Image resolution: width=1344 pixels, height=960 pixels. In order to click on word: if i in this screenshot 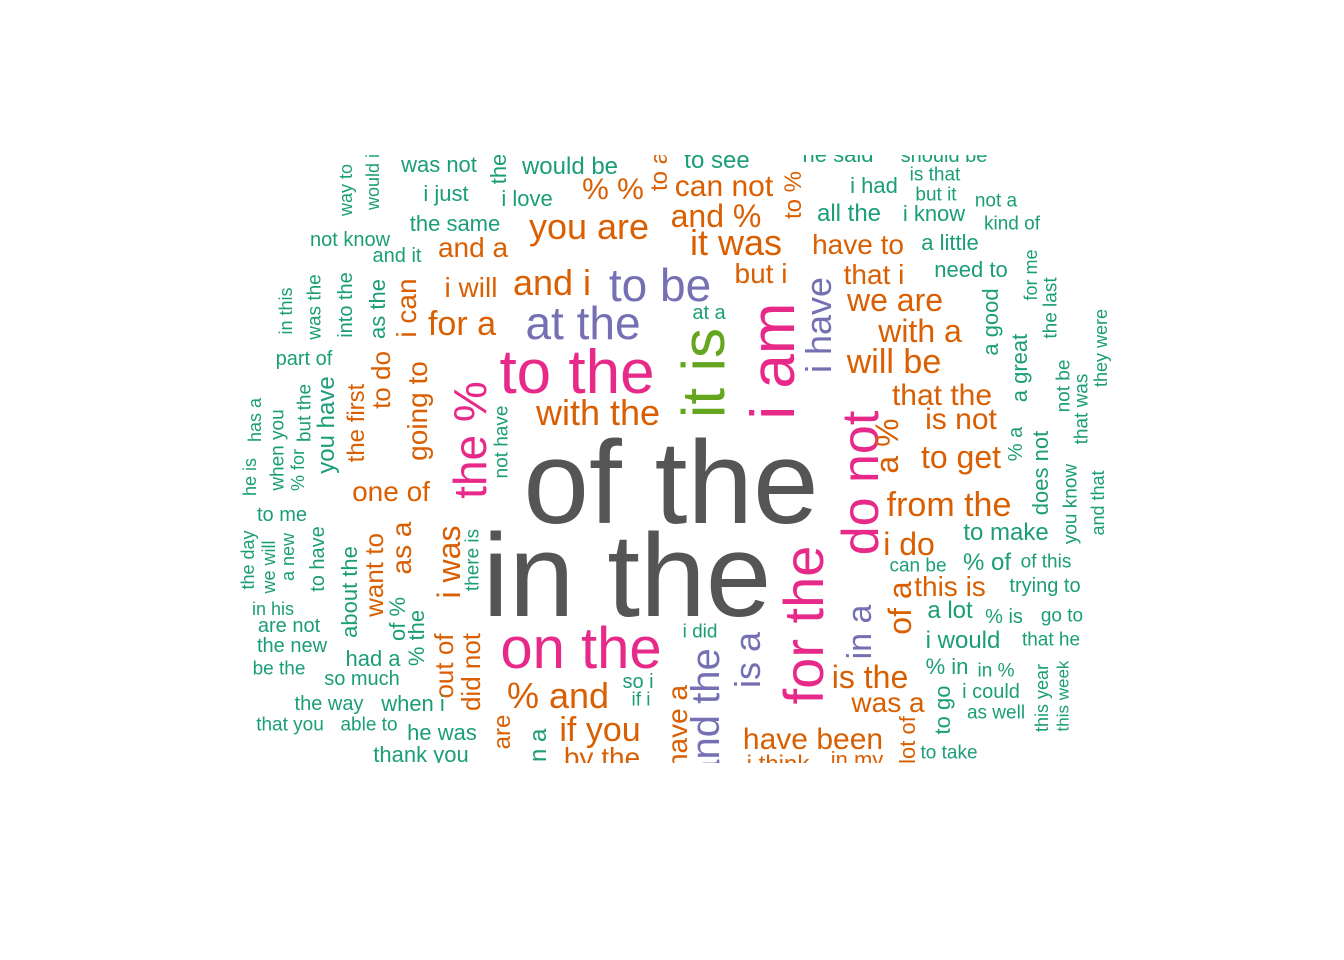, I will do `click(641, 700)`.